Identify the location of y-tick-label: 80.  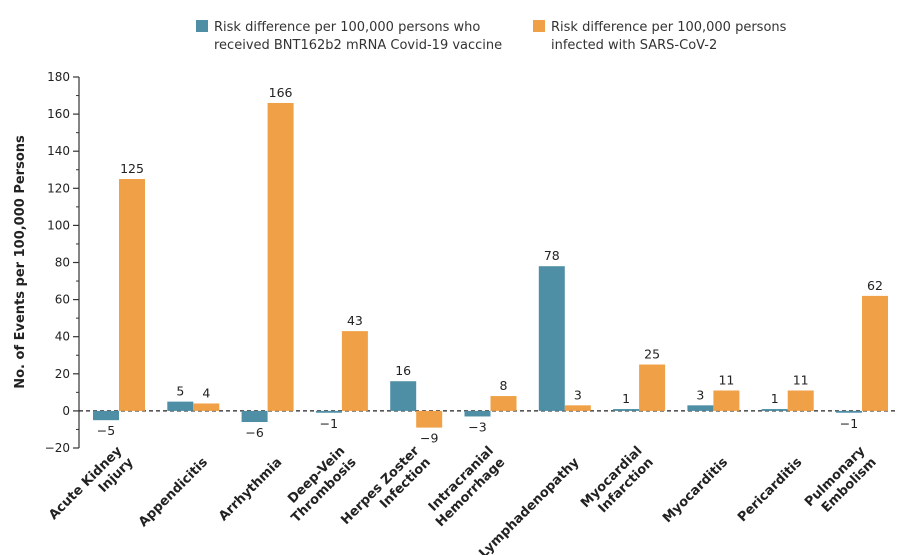
(62, 263).